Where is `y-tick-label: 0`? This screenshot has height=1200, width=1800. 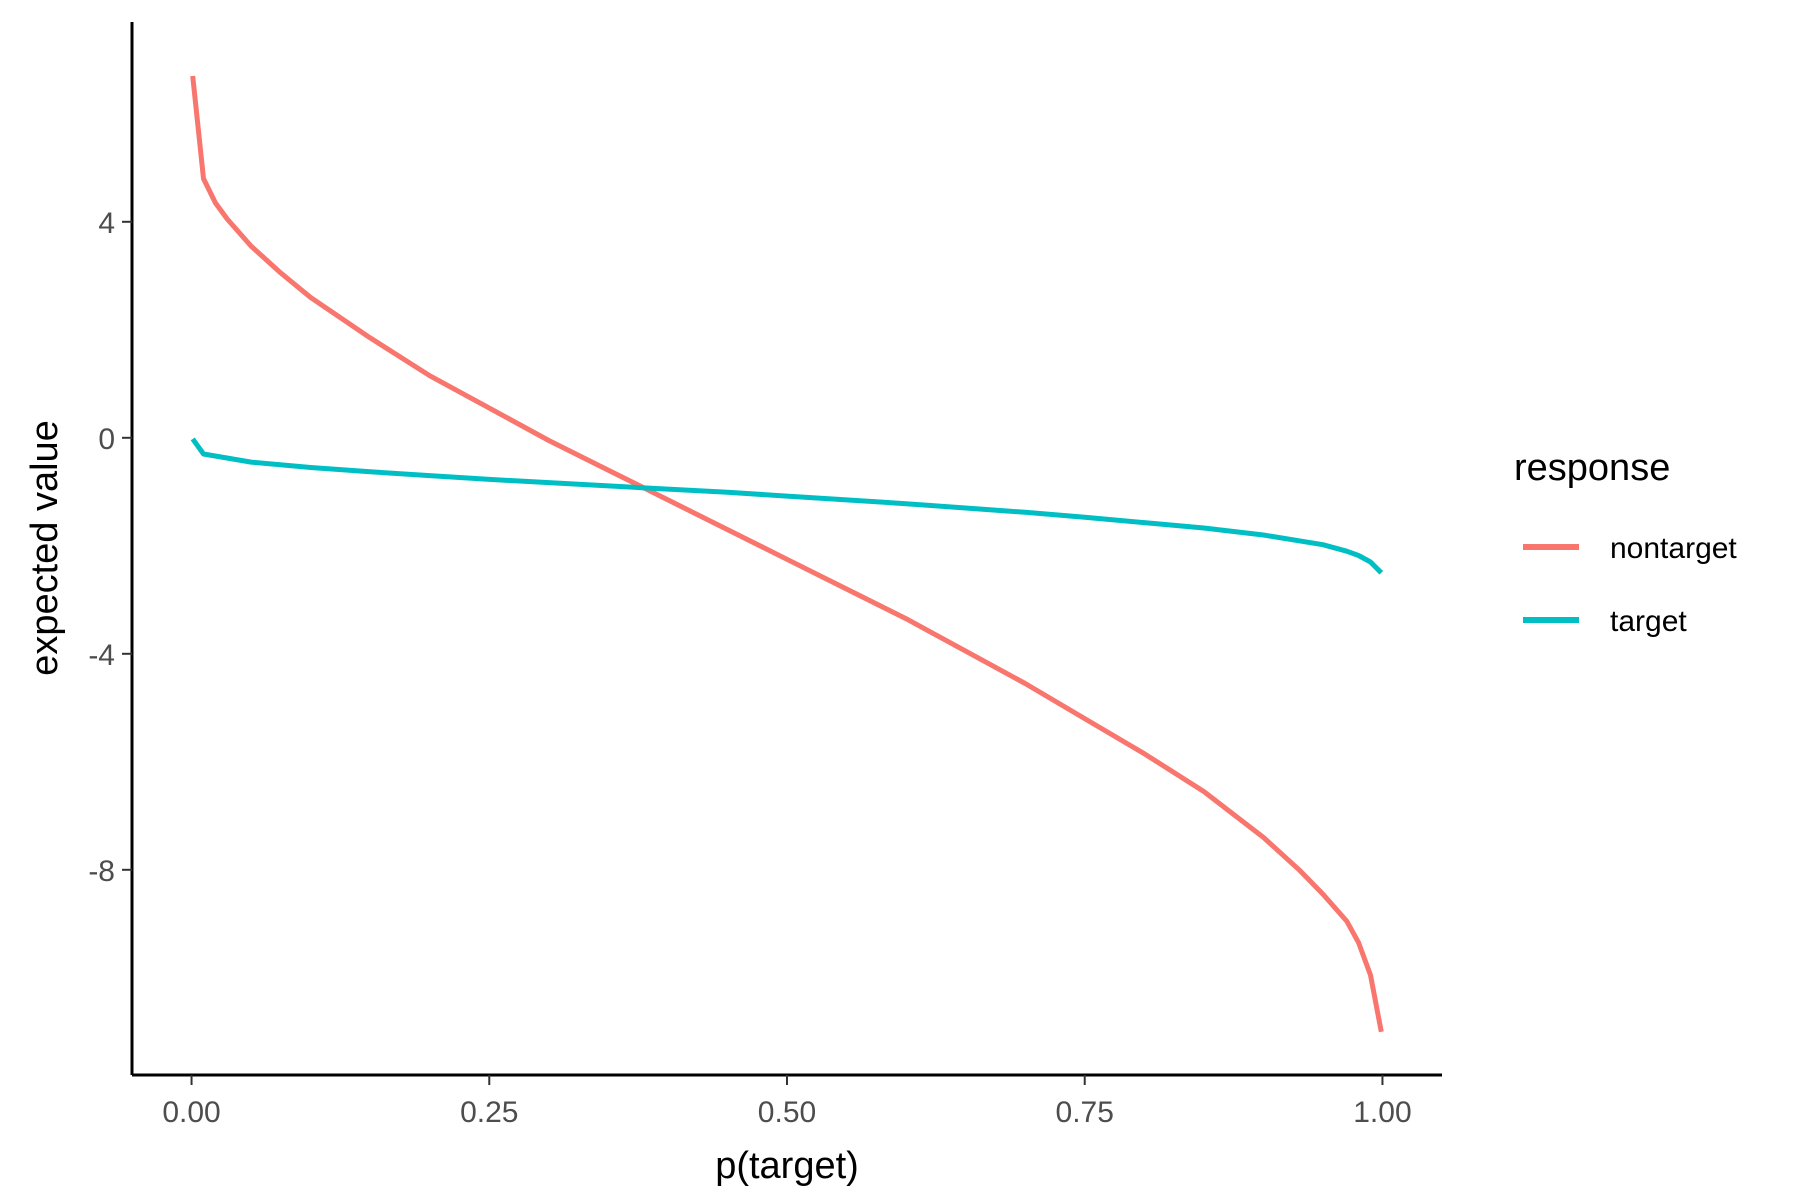
y-tick-label: 0 is located at coordinates (106, 439).